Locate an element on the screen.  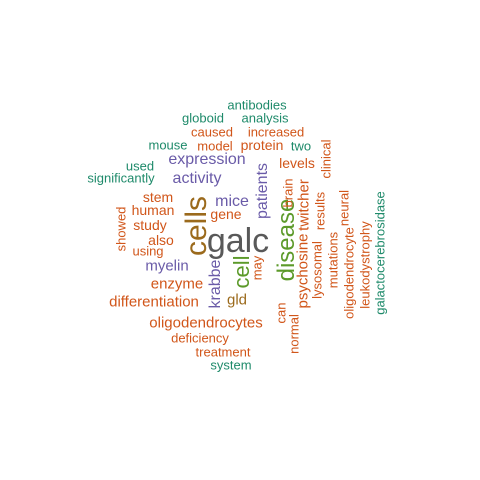
word-enzyme: enzyme is located at coordinates (177, 284).